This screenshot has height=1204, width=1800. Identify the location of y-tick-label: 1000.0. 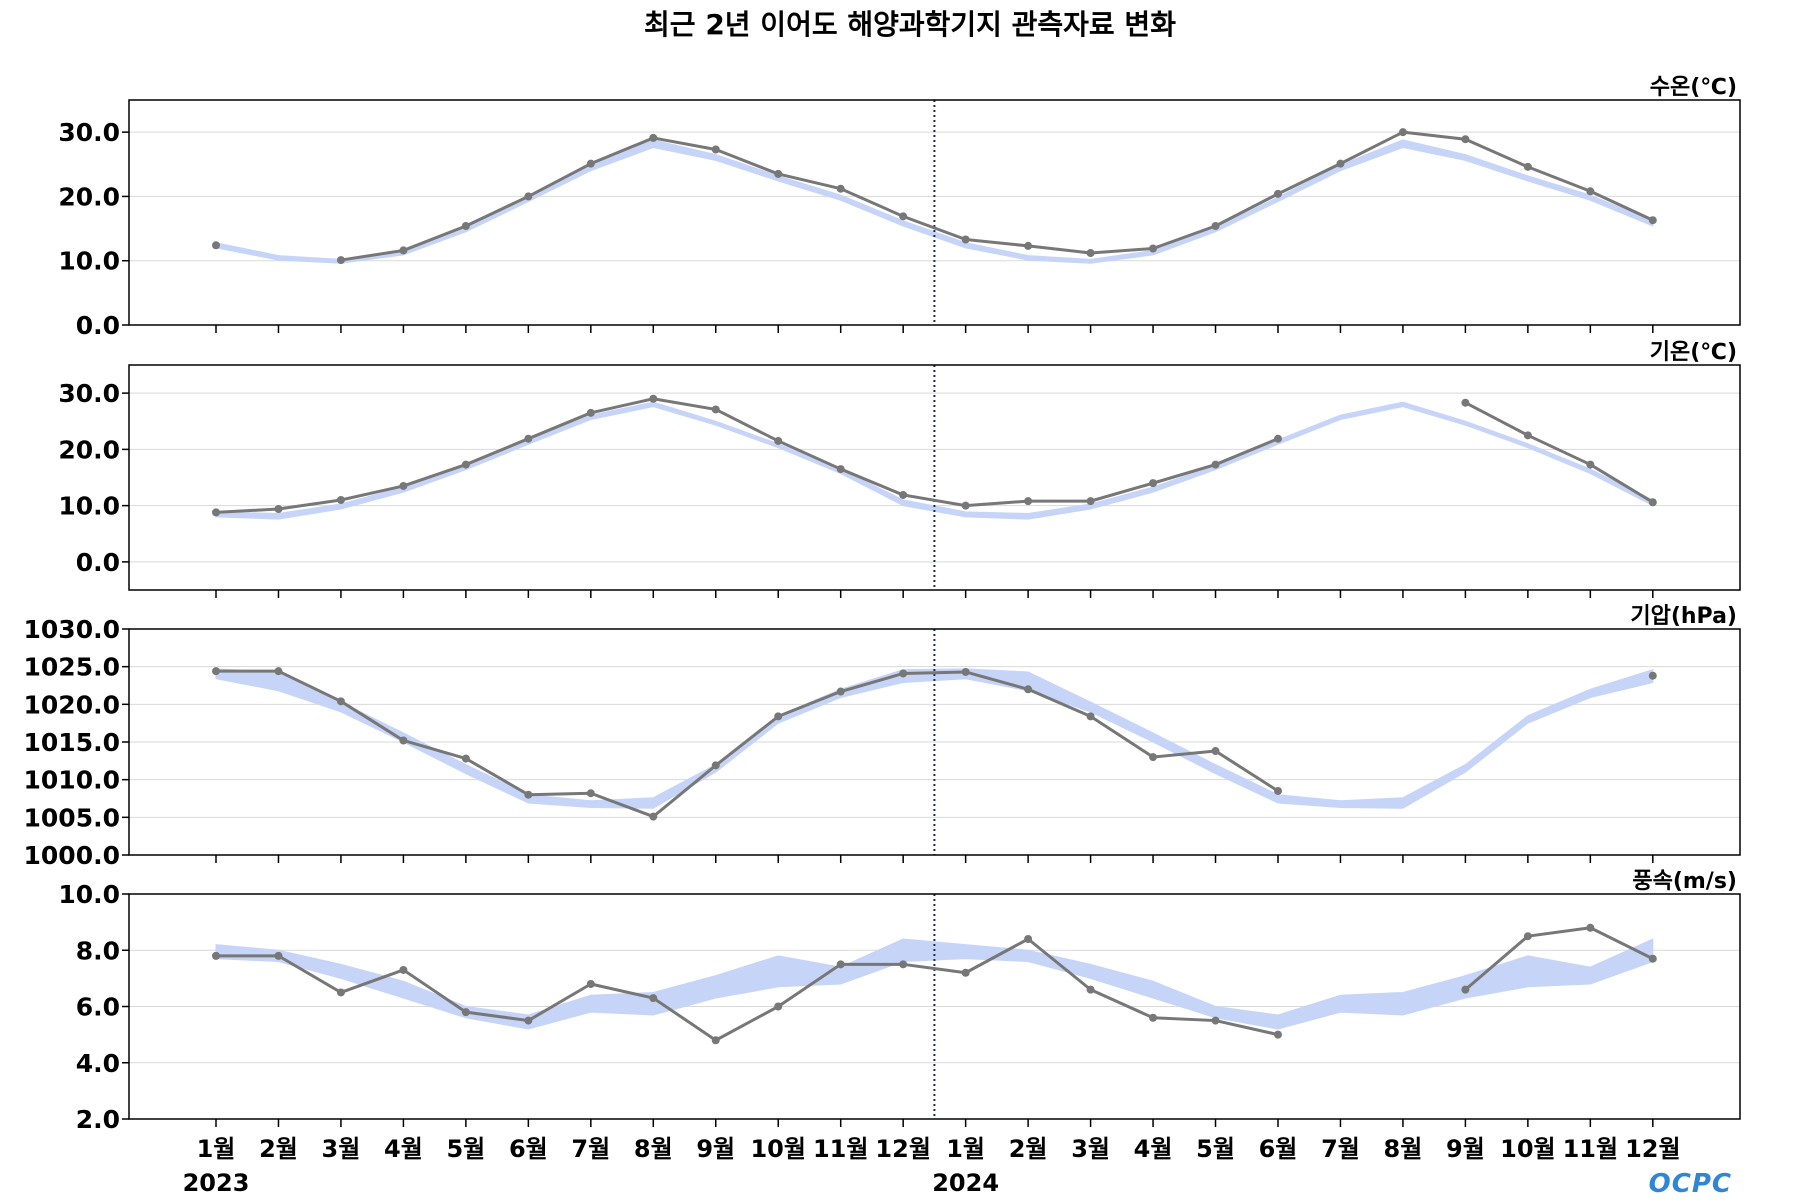
(72, 855).